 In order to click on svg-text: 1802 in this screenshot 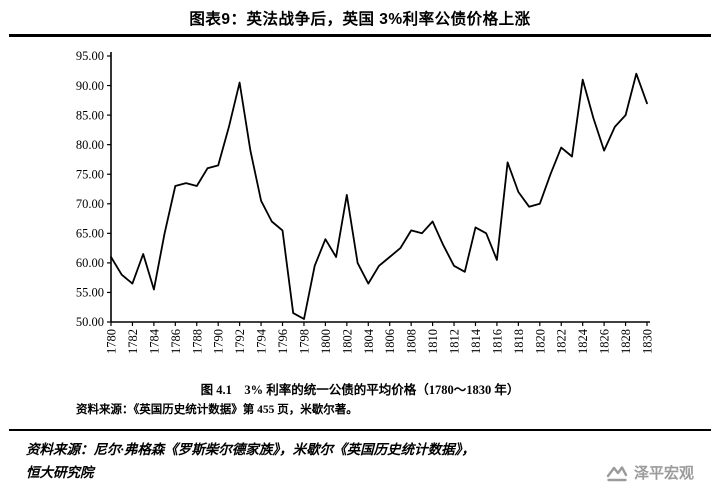, I will do `click(347, 341)`.